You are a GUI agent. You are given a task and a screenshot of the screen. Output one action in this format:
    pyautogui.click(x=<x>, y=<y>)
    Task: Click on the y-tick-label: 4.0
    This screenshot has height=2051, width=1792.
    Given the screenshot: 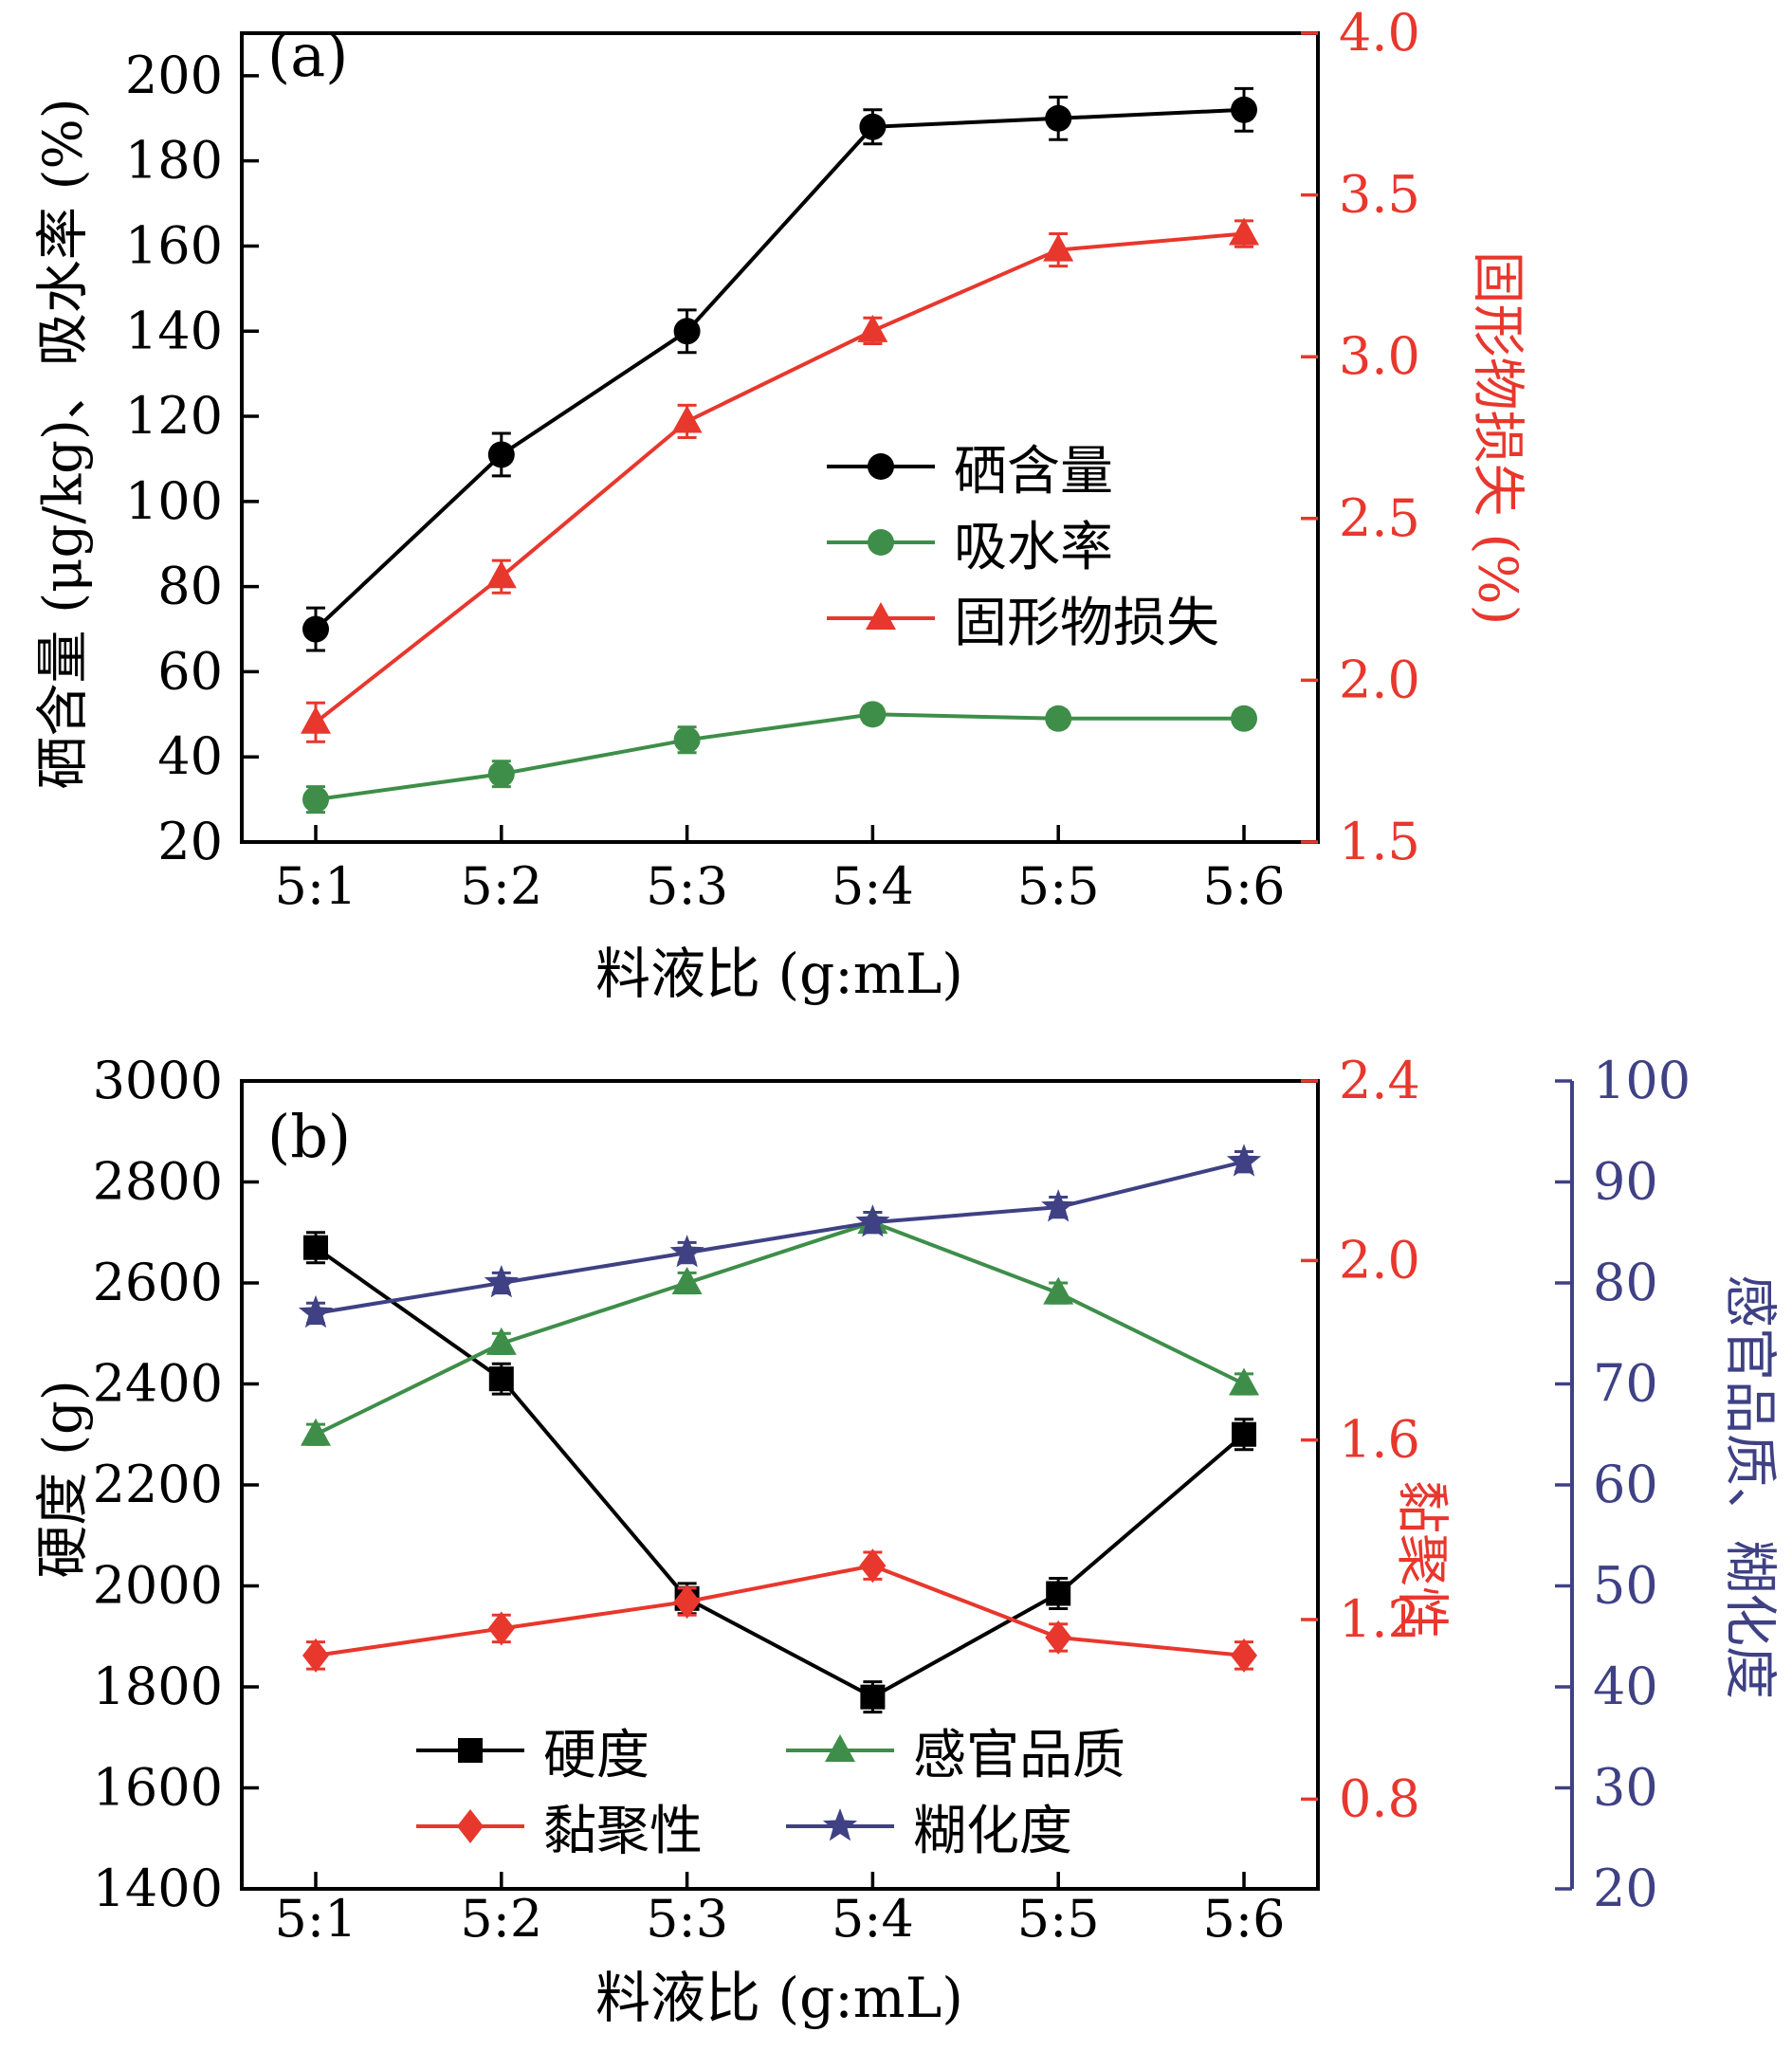 What is the action you would take?
    pyautogui.click(x=1379, y=33)
    